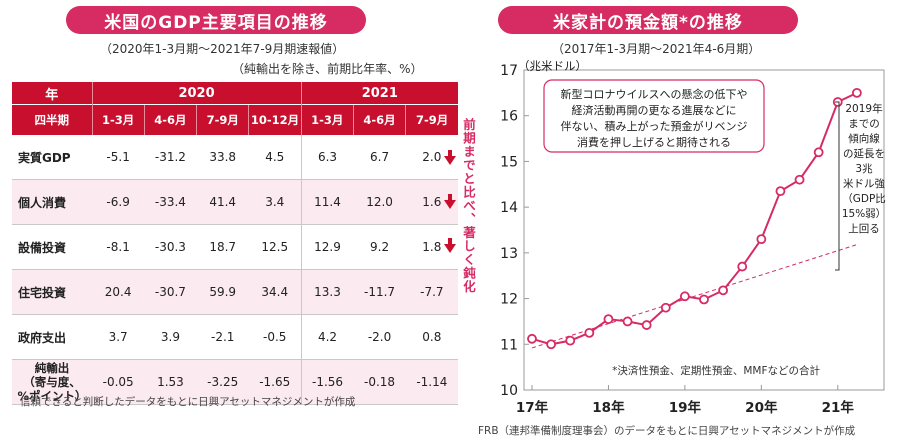  Describe the element at coordinates (118, 119) in the screenshot. I see `quarter-header: 1-3月` at that location.